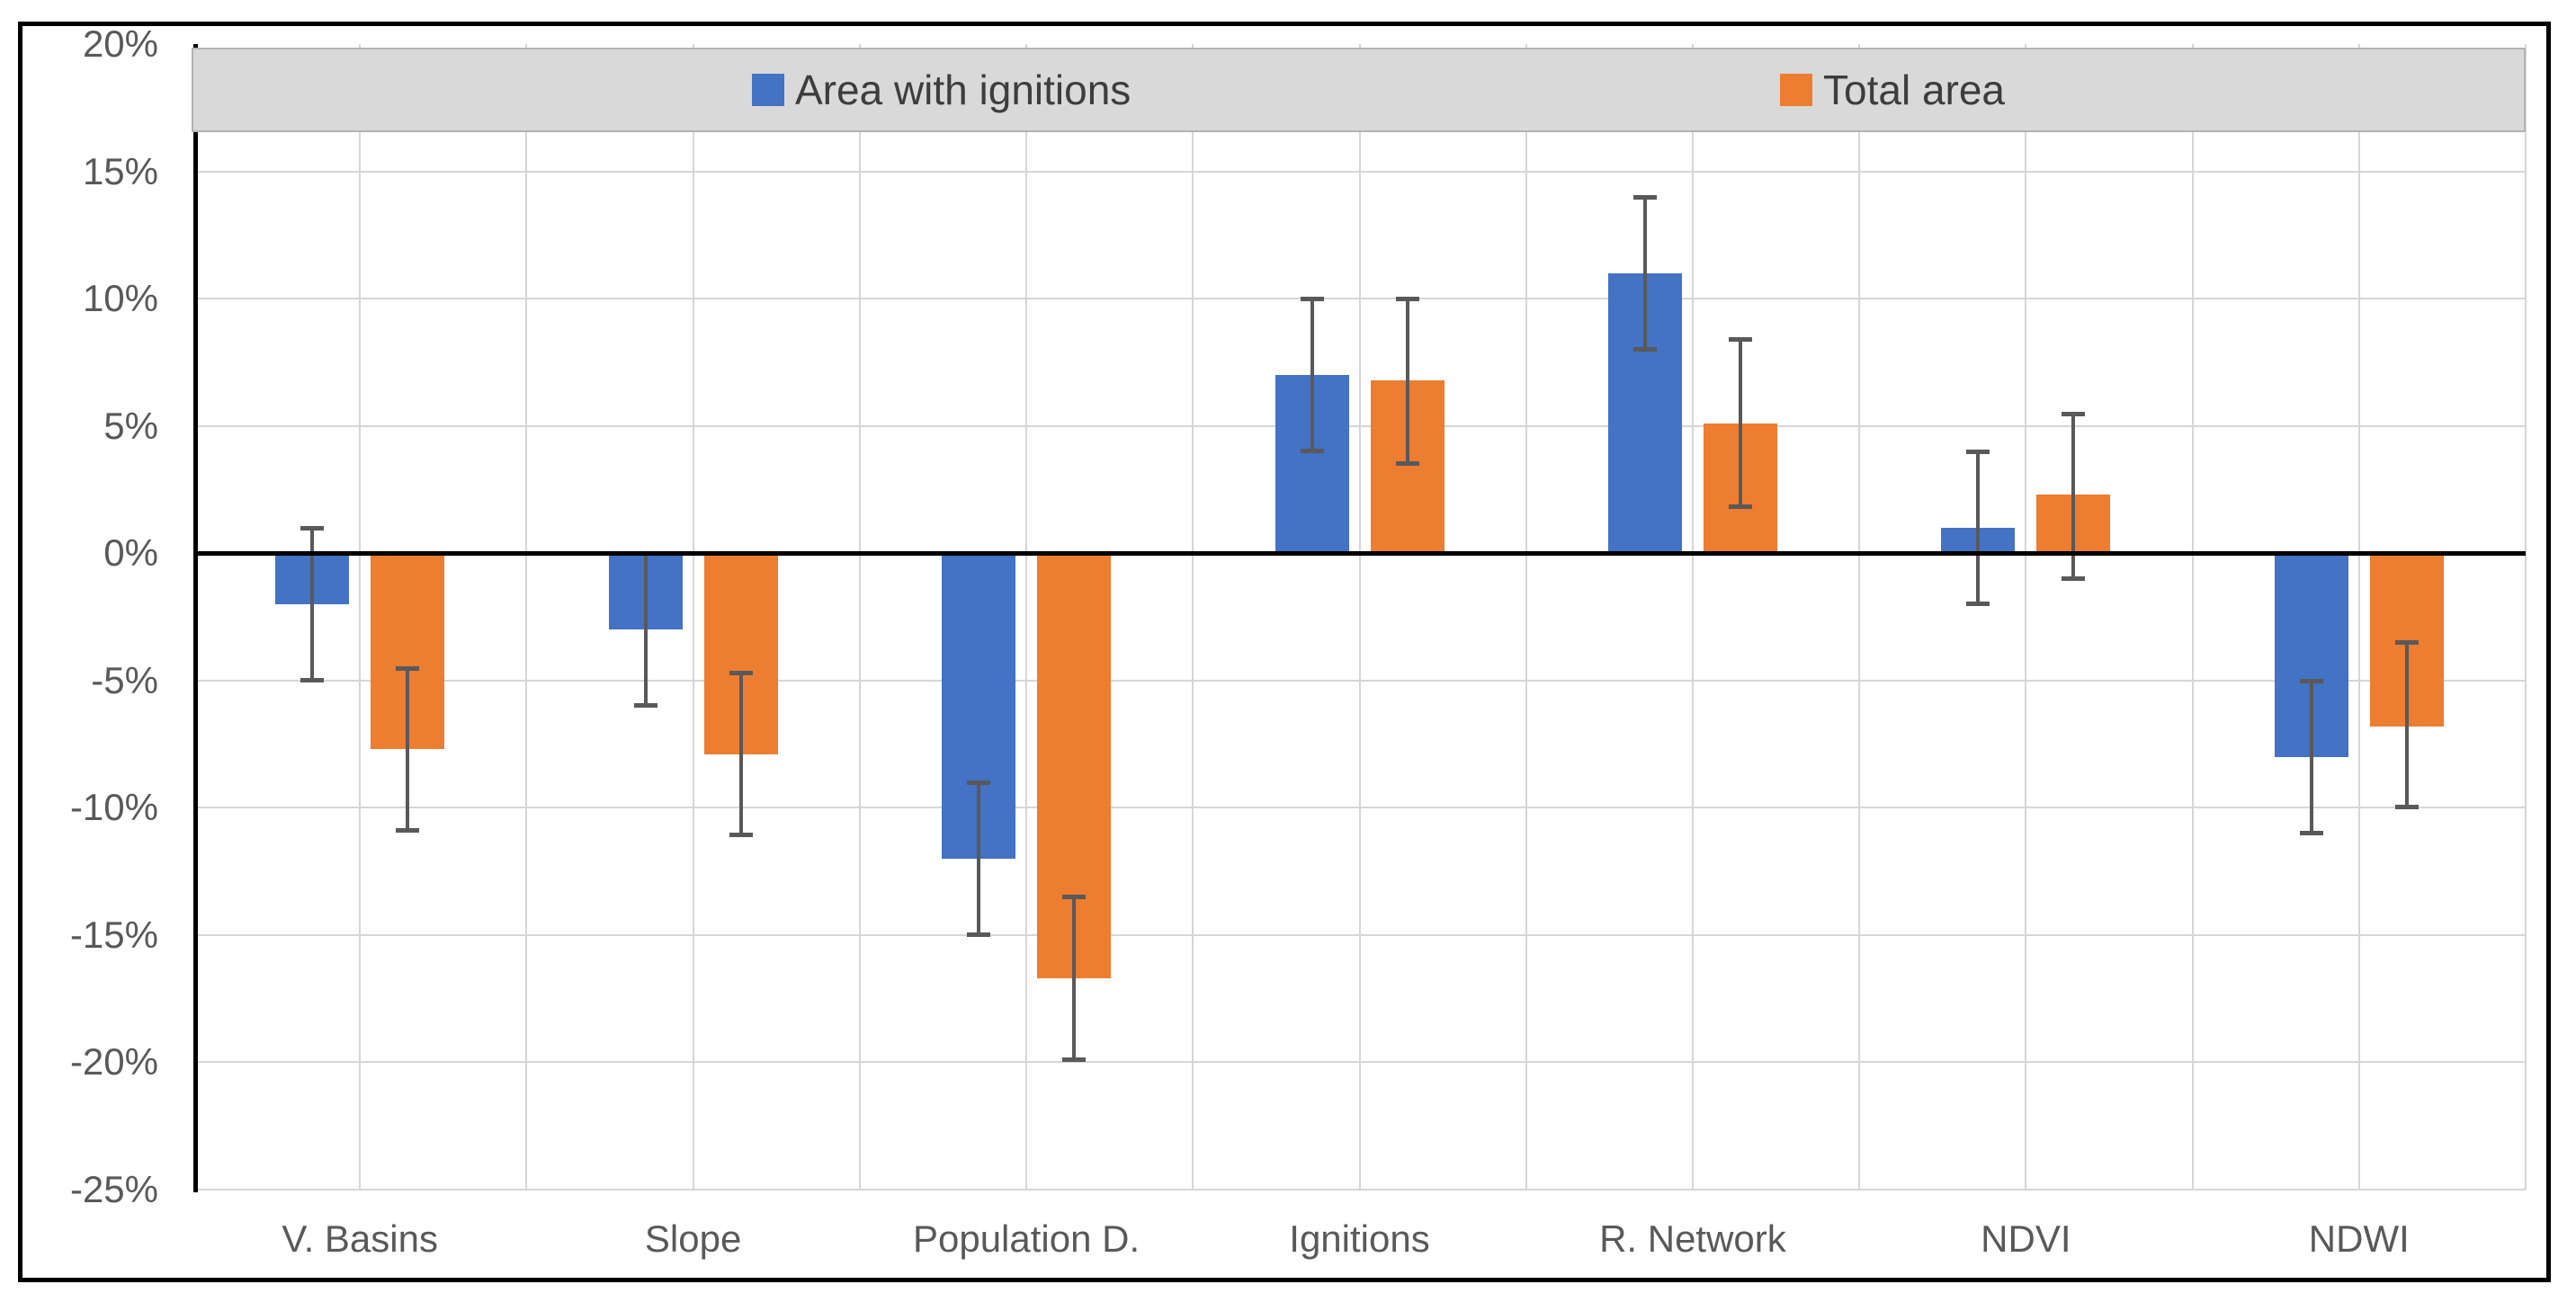 The image size is (2576, 1311). I want to click on category-label: NDWI, so click(2359, 1238).